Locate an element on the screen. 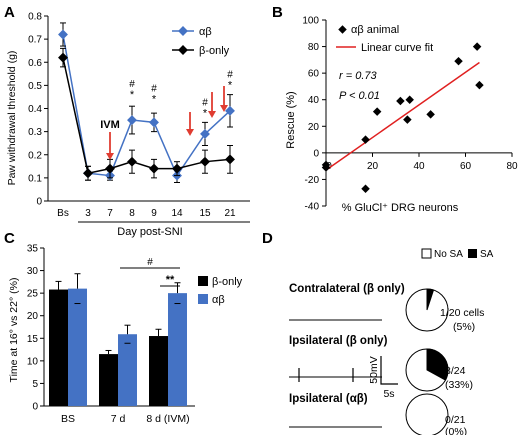 This screenshot has height=435, width=520. panel-b-x-tick-label: 80 is located at coordinates (512, 166).